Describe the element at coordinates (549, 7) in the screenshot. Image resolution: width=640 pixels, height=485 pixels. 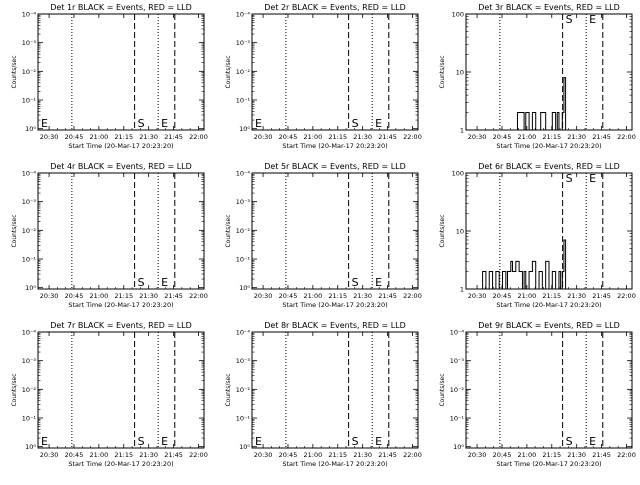
I see `panel-title: Det 3r BLACK = Events, RED = LLD` at that location.